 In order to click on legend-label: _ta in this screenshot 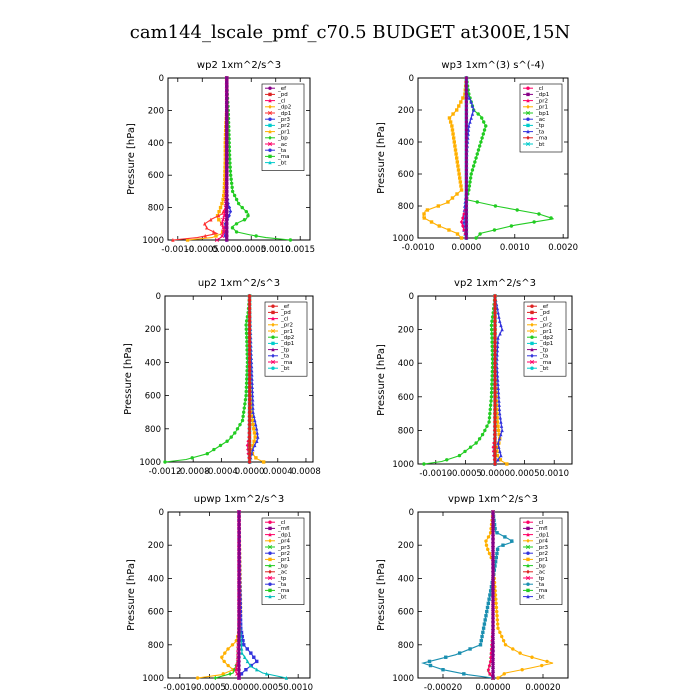, I will do `click(281, 151)`.